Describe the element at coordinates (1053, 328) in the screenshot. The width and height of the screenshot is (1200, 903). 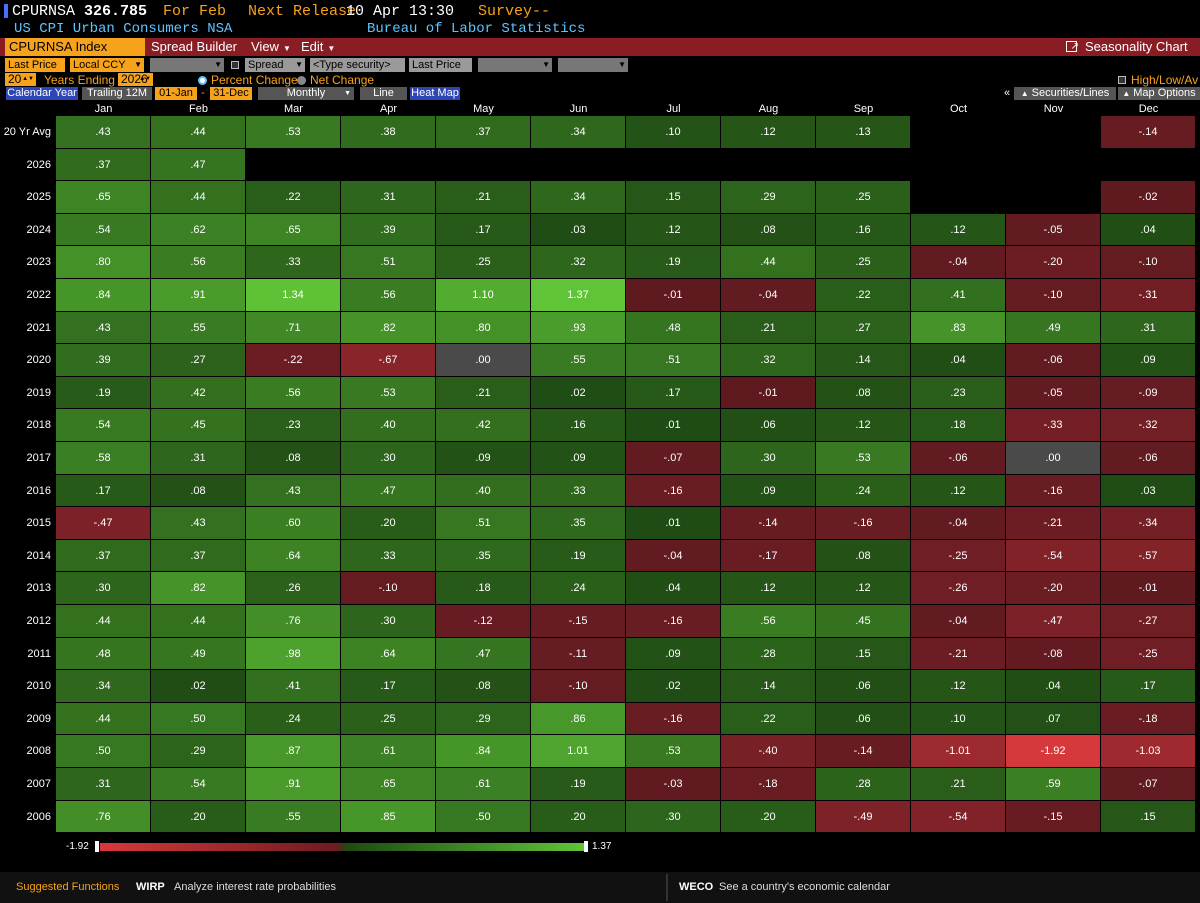
I see `heatmap-cell: .49` at that location.